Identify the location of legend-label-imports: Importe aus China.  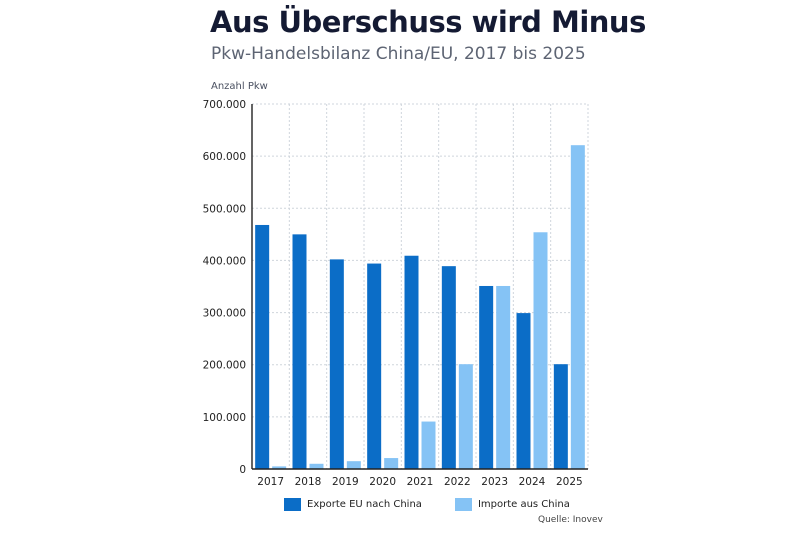
(523, 504).